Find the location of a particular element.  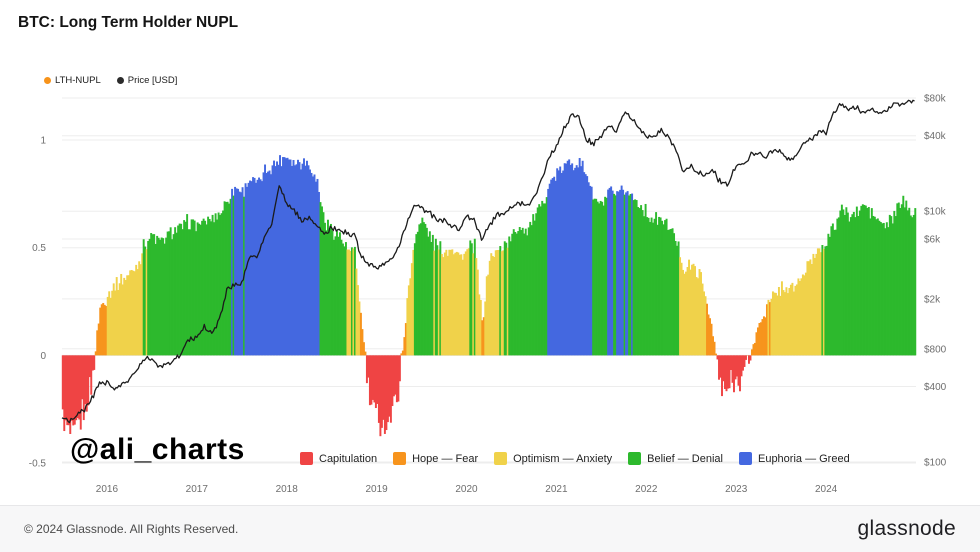

svg-text: $2k is located at coordinates (932, 299).